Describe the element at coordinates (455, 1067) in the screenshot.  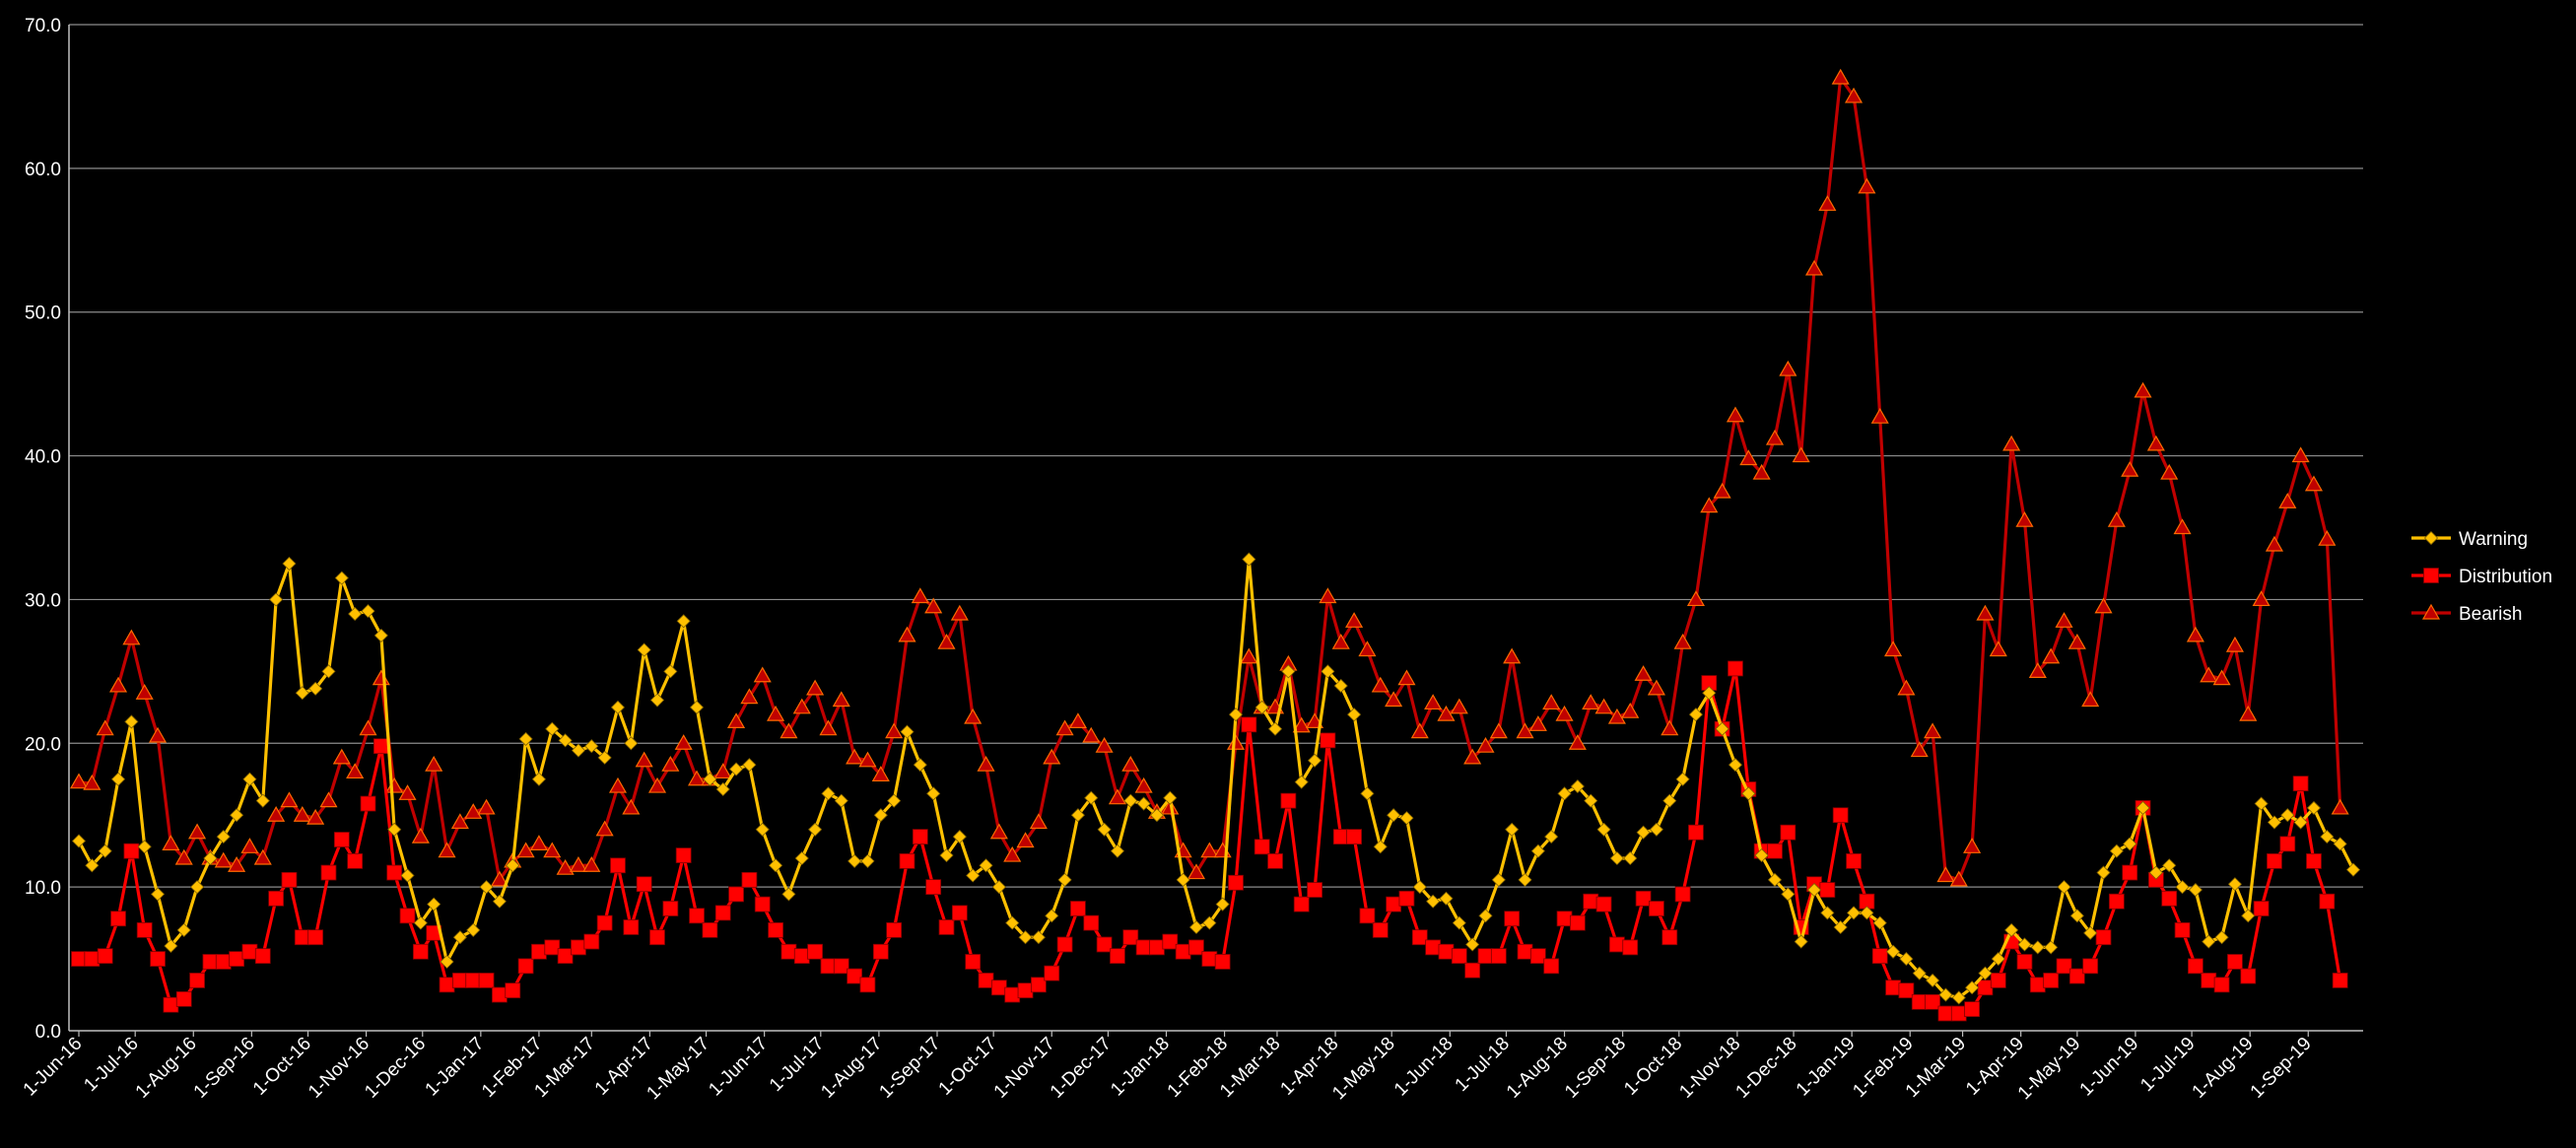
I see `x-tick-label: 1-Jan-17` at that location.